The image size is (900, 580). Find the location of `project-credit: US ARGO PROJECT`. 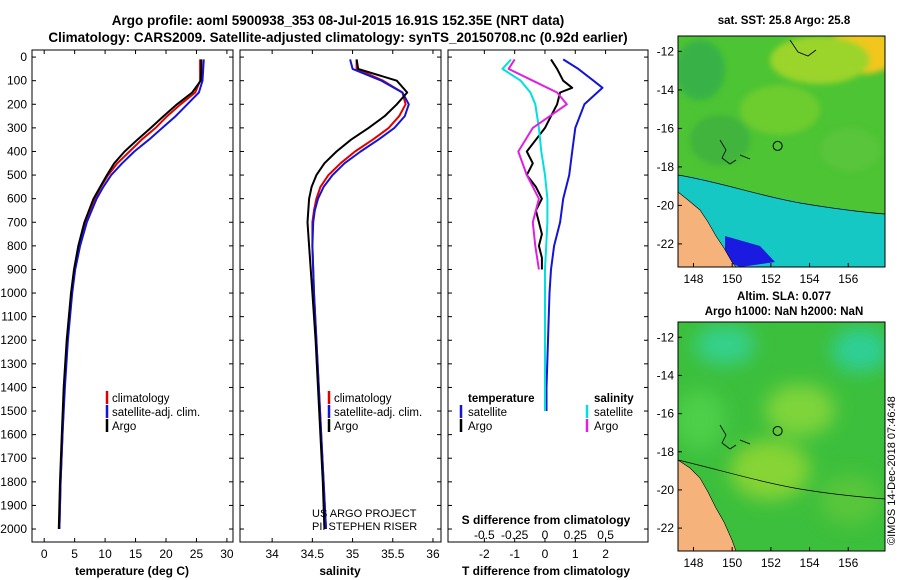

project-credit: US ARGO PROJECT is located at coordinates (364, 514).